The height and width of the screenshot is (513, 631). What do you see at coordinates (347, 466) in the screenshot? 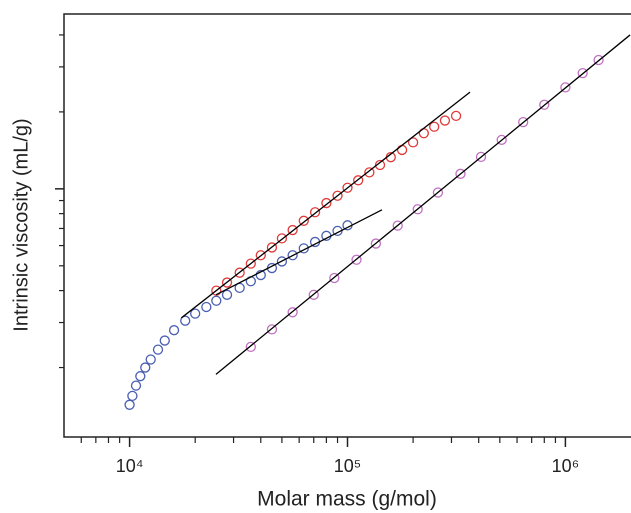
I see `x-tick-label: 10⁵` at bounding box center [347, 466].